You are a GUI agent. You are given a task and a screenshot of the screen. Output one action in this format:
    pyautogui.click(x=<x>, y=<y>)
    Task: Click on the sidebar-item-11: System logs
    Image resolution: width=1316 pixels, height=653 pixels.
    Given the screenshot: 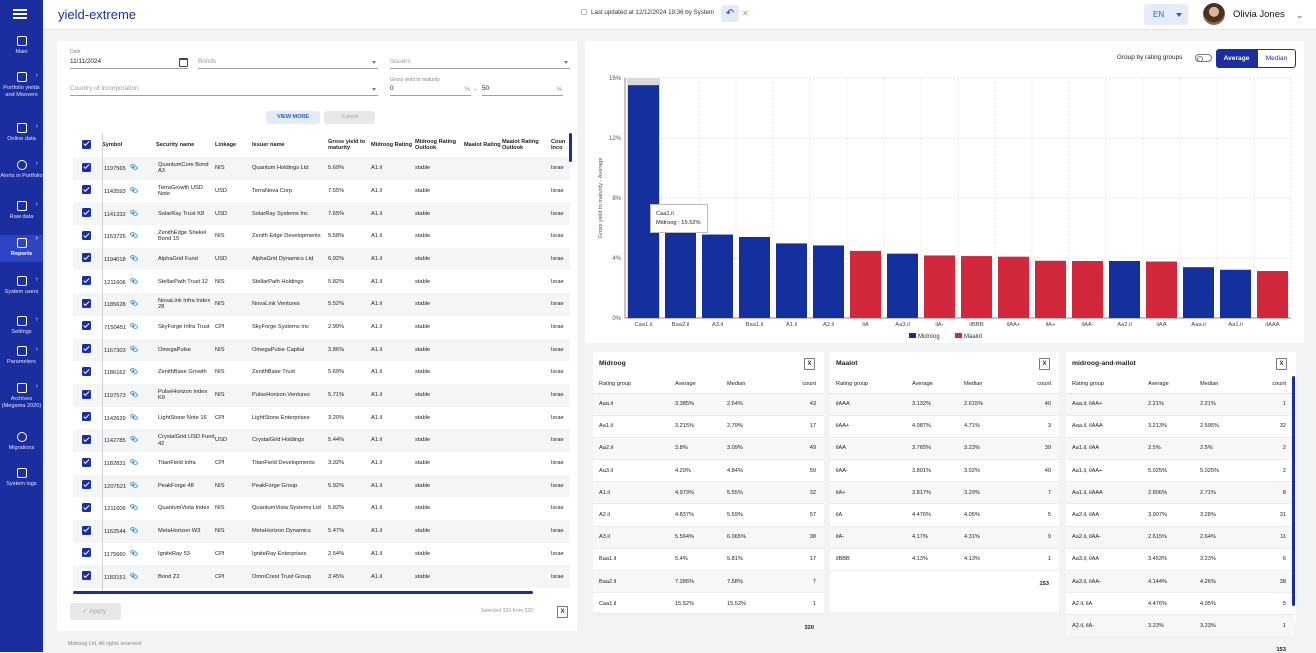 What is the action you would take?
    pyautogui.click(x=21, y=478)
    